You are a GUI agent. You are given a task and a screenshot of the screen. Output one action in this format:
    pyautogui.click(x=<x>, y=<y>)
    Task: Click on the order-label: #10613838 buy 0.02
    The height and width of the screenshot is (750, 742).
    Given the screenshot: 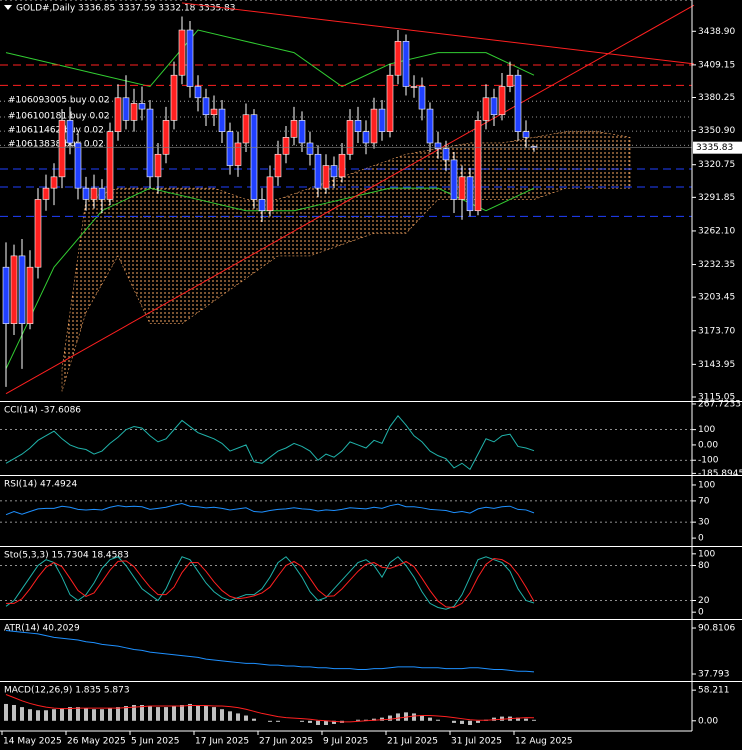 What is the action you would take?
    pyautogui.click(x=56, y=145)
    